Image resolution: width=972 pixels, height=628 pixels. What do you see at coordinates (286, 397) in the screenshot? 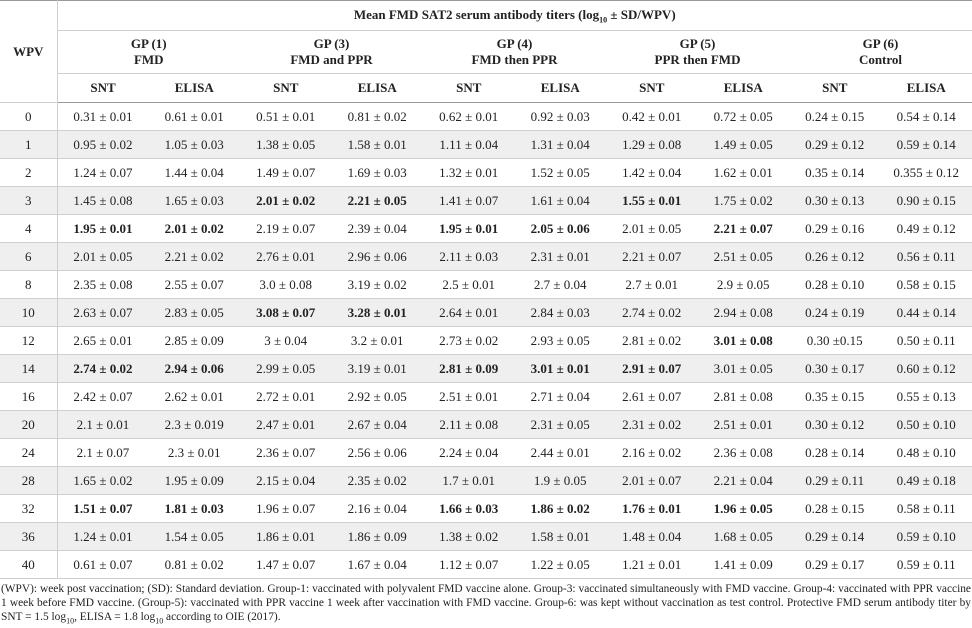
I see `cell: 2.72 ± 0.01` at bounding box center [286, 397].